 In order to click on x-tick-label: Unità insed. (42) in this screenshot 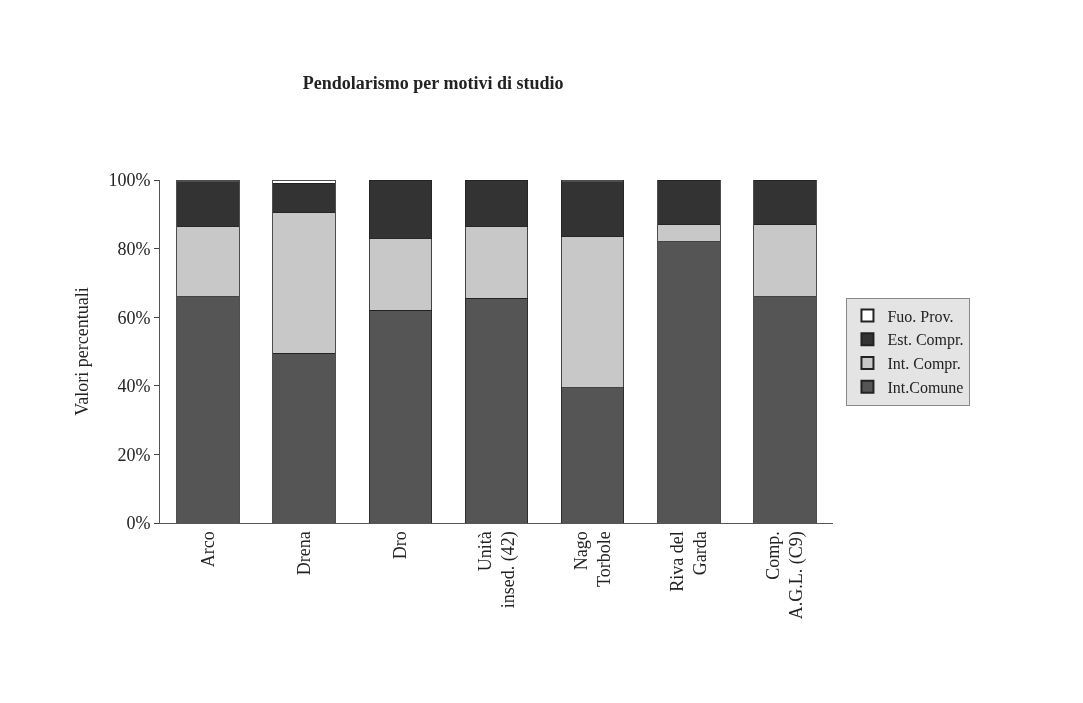, I will do `click(497, 570)`.